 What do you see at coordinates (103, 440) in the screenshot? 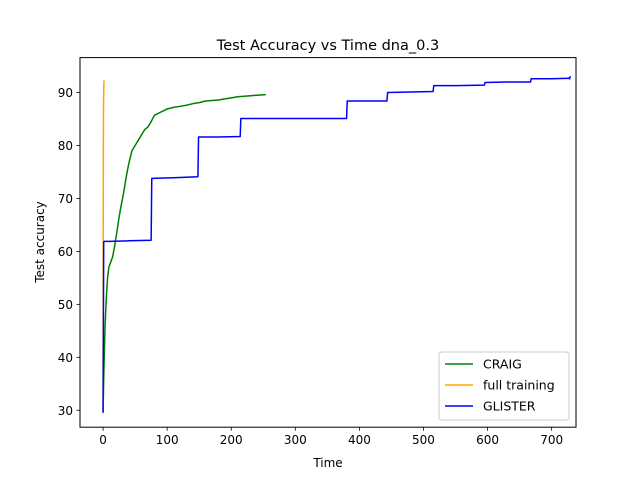
I see `x-tick-label: 0` at bounding box center [103, 440].